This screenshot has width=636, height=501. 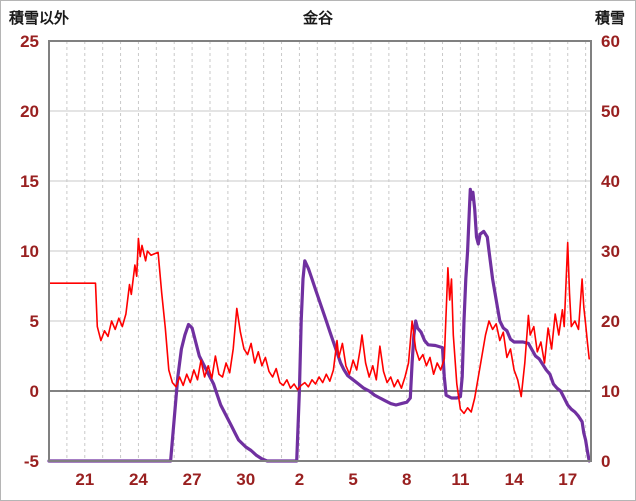 What do you see at coordinates (610, 321) in the screenshot?
I see `right-axis-tick-label: 20` at bounding box center [610, 321].